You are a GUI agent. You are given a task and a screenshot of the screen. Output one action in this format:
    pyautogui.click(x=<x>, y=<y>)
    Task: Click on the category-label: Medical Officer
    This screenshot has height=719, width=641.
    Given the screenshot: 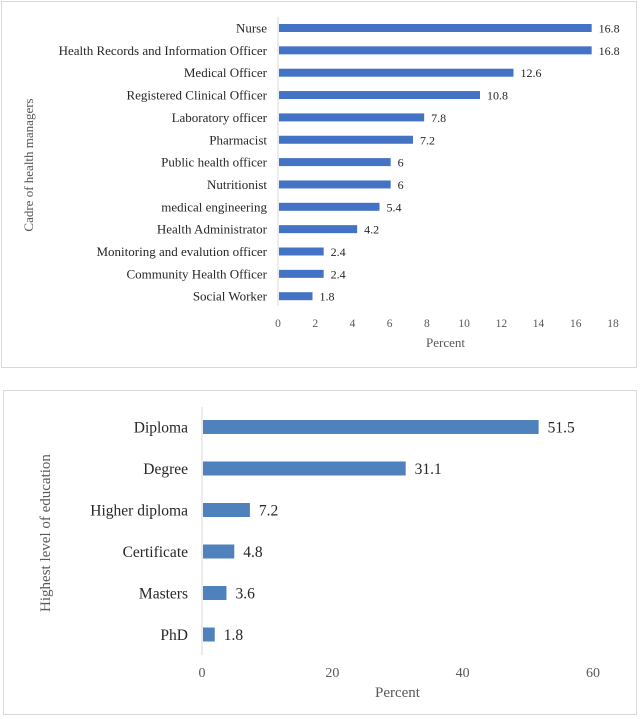 What is the action you would take?
    pyautogui.click(x=226, y=72)
    